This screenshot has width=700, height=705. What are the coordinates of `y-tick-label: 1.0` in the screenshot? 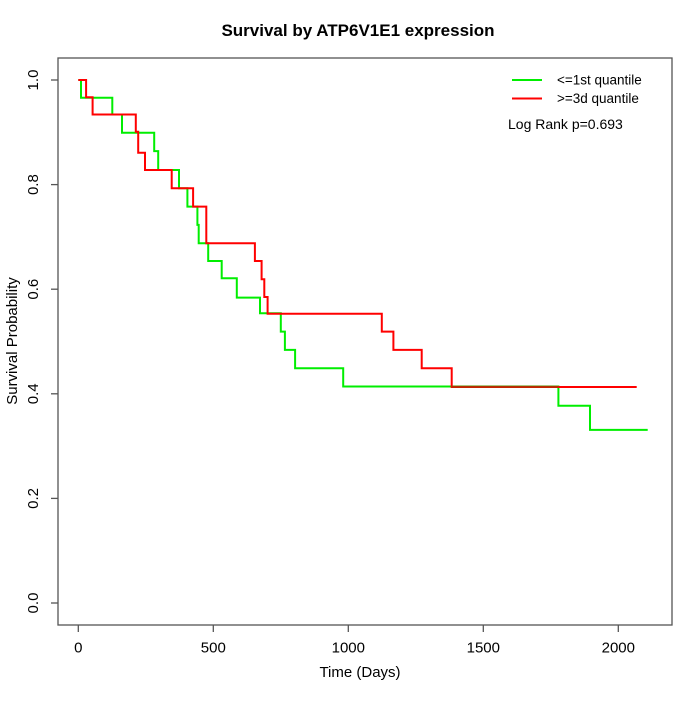 It's located at (33, 80).